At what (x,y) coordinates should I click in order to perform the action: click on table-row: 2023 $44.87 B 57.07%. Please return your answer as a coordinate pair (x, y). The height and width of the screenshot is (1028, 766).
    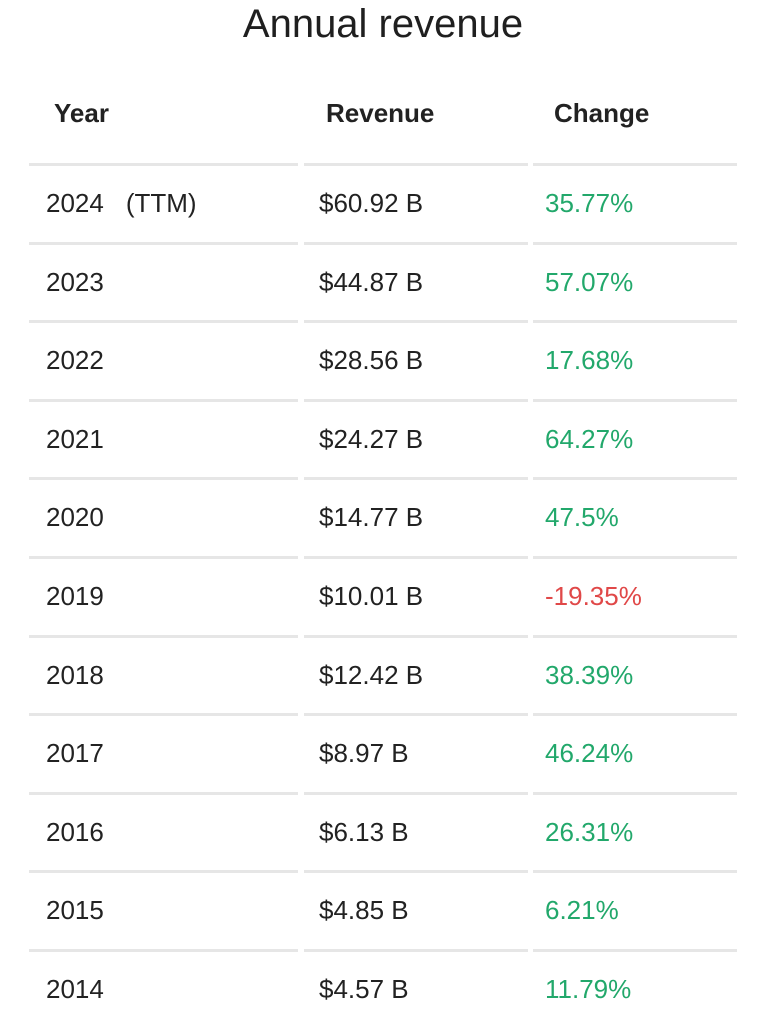
    Looking at the image, I should click on (383, 281).